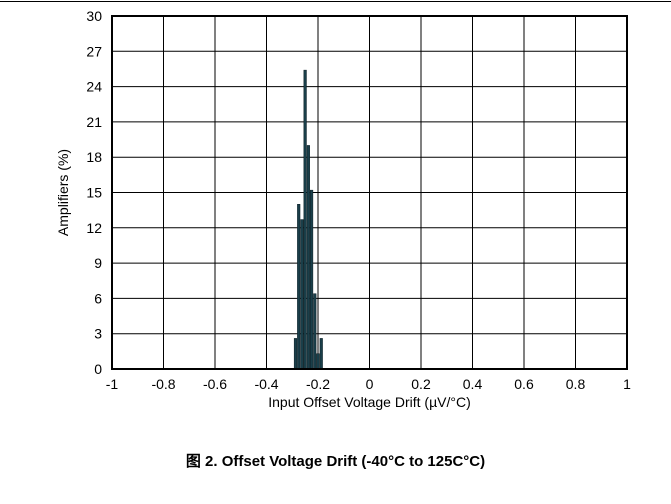 This screenshot has height=504, width=671. What do you see at coordinates (318, 384) in the screenshot?
I see `x-tick-label: -0.2` at bounding box center [318, 384].